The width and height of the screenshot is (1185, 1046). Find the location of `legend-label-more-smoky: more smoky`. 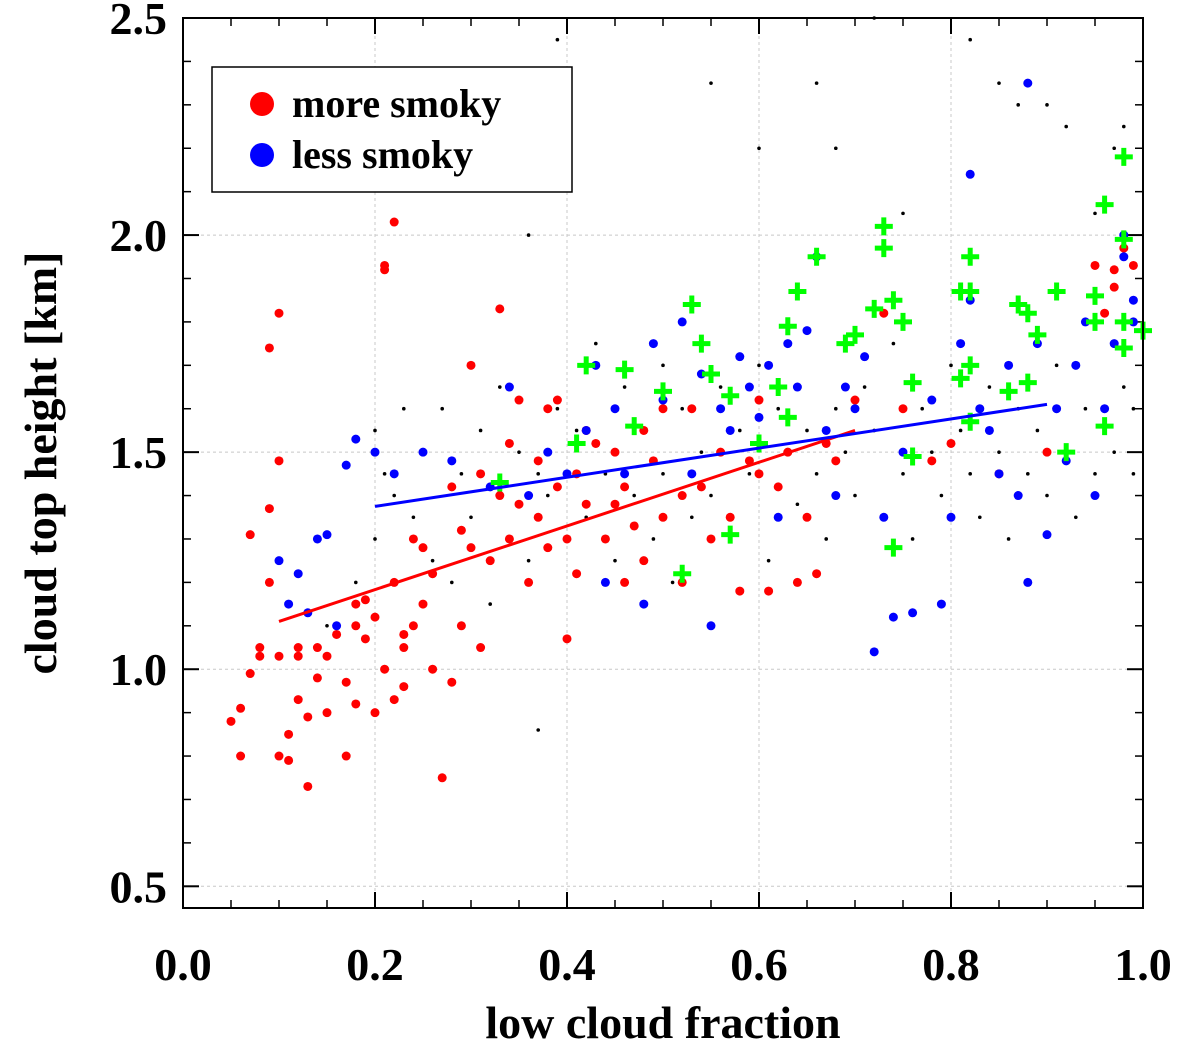

legend-label-more-smoky: more smoky is located at coordinates (396, 103).